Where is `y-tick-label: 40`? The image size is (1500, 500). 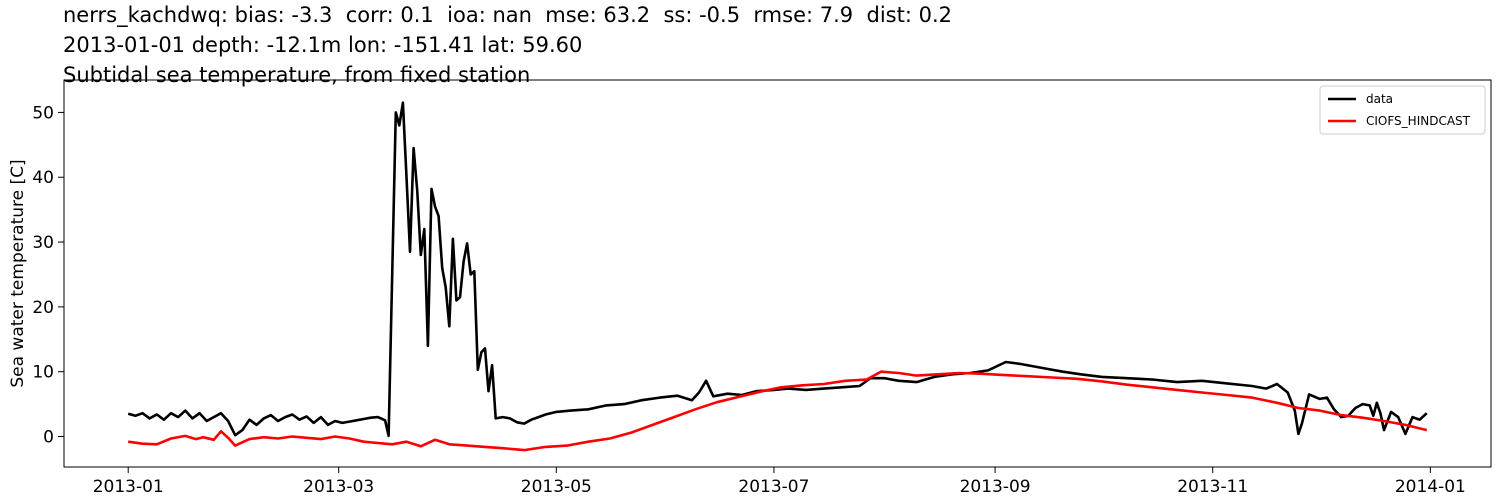
y-tick-label: 40 is located at coordinates (43, 178).